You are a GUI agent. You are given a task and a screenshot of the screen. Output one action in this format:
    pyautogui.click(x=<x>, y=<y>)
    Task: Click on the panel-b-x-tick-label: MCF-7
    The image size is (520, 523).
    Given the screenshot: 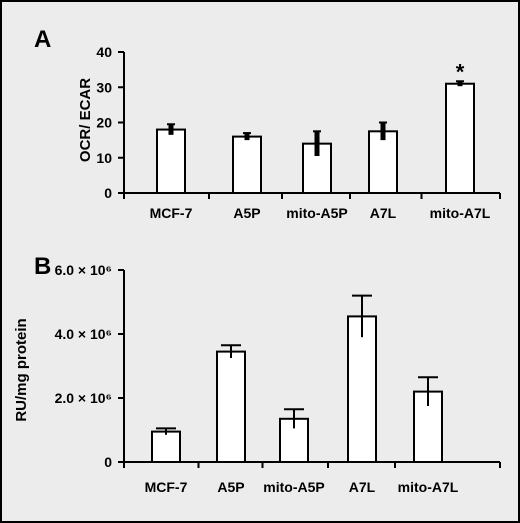 What is the action you would take?
    pyautogui.click(x=166, y=487)
    